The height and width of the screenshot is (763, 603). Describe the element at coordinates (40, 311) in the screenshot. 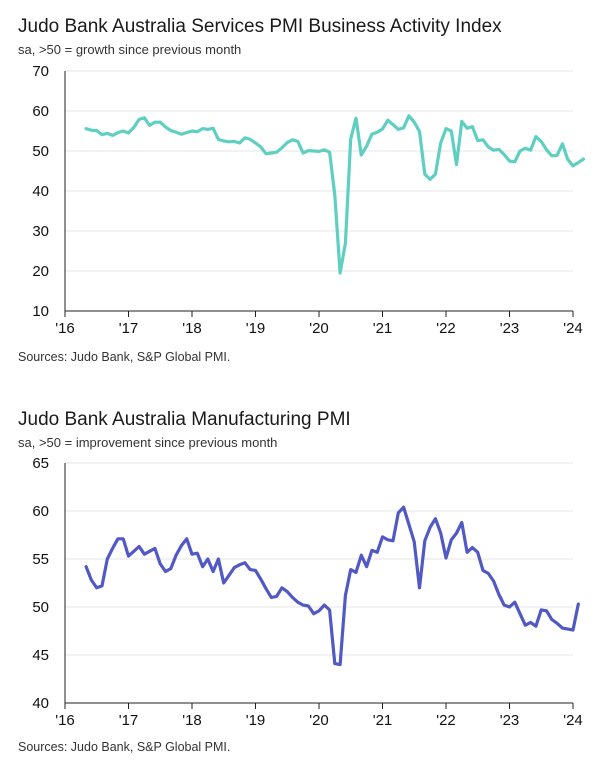

I see `y-tick-label: 10` at that location.